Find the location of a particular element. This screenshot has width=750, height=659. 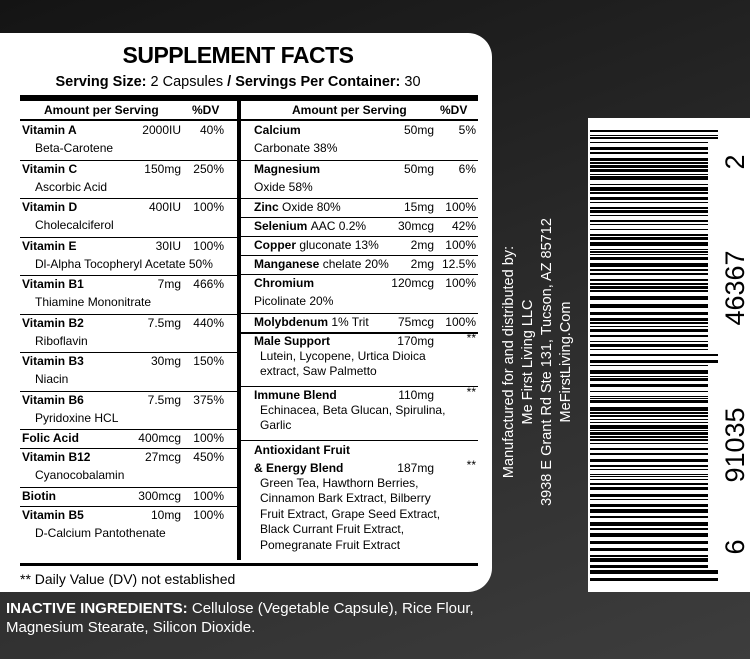

row-name-line: Selenium AAC 0.2% is located at coordinates (310, 226).